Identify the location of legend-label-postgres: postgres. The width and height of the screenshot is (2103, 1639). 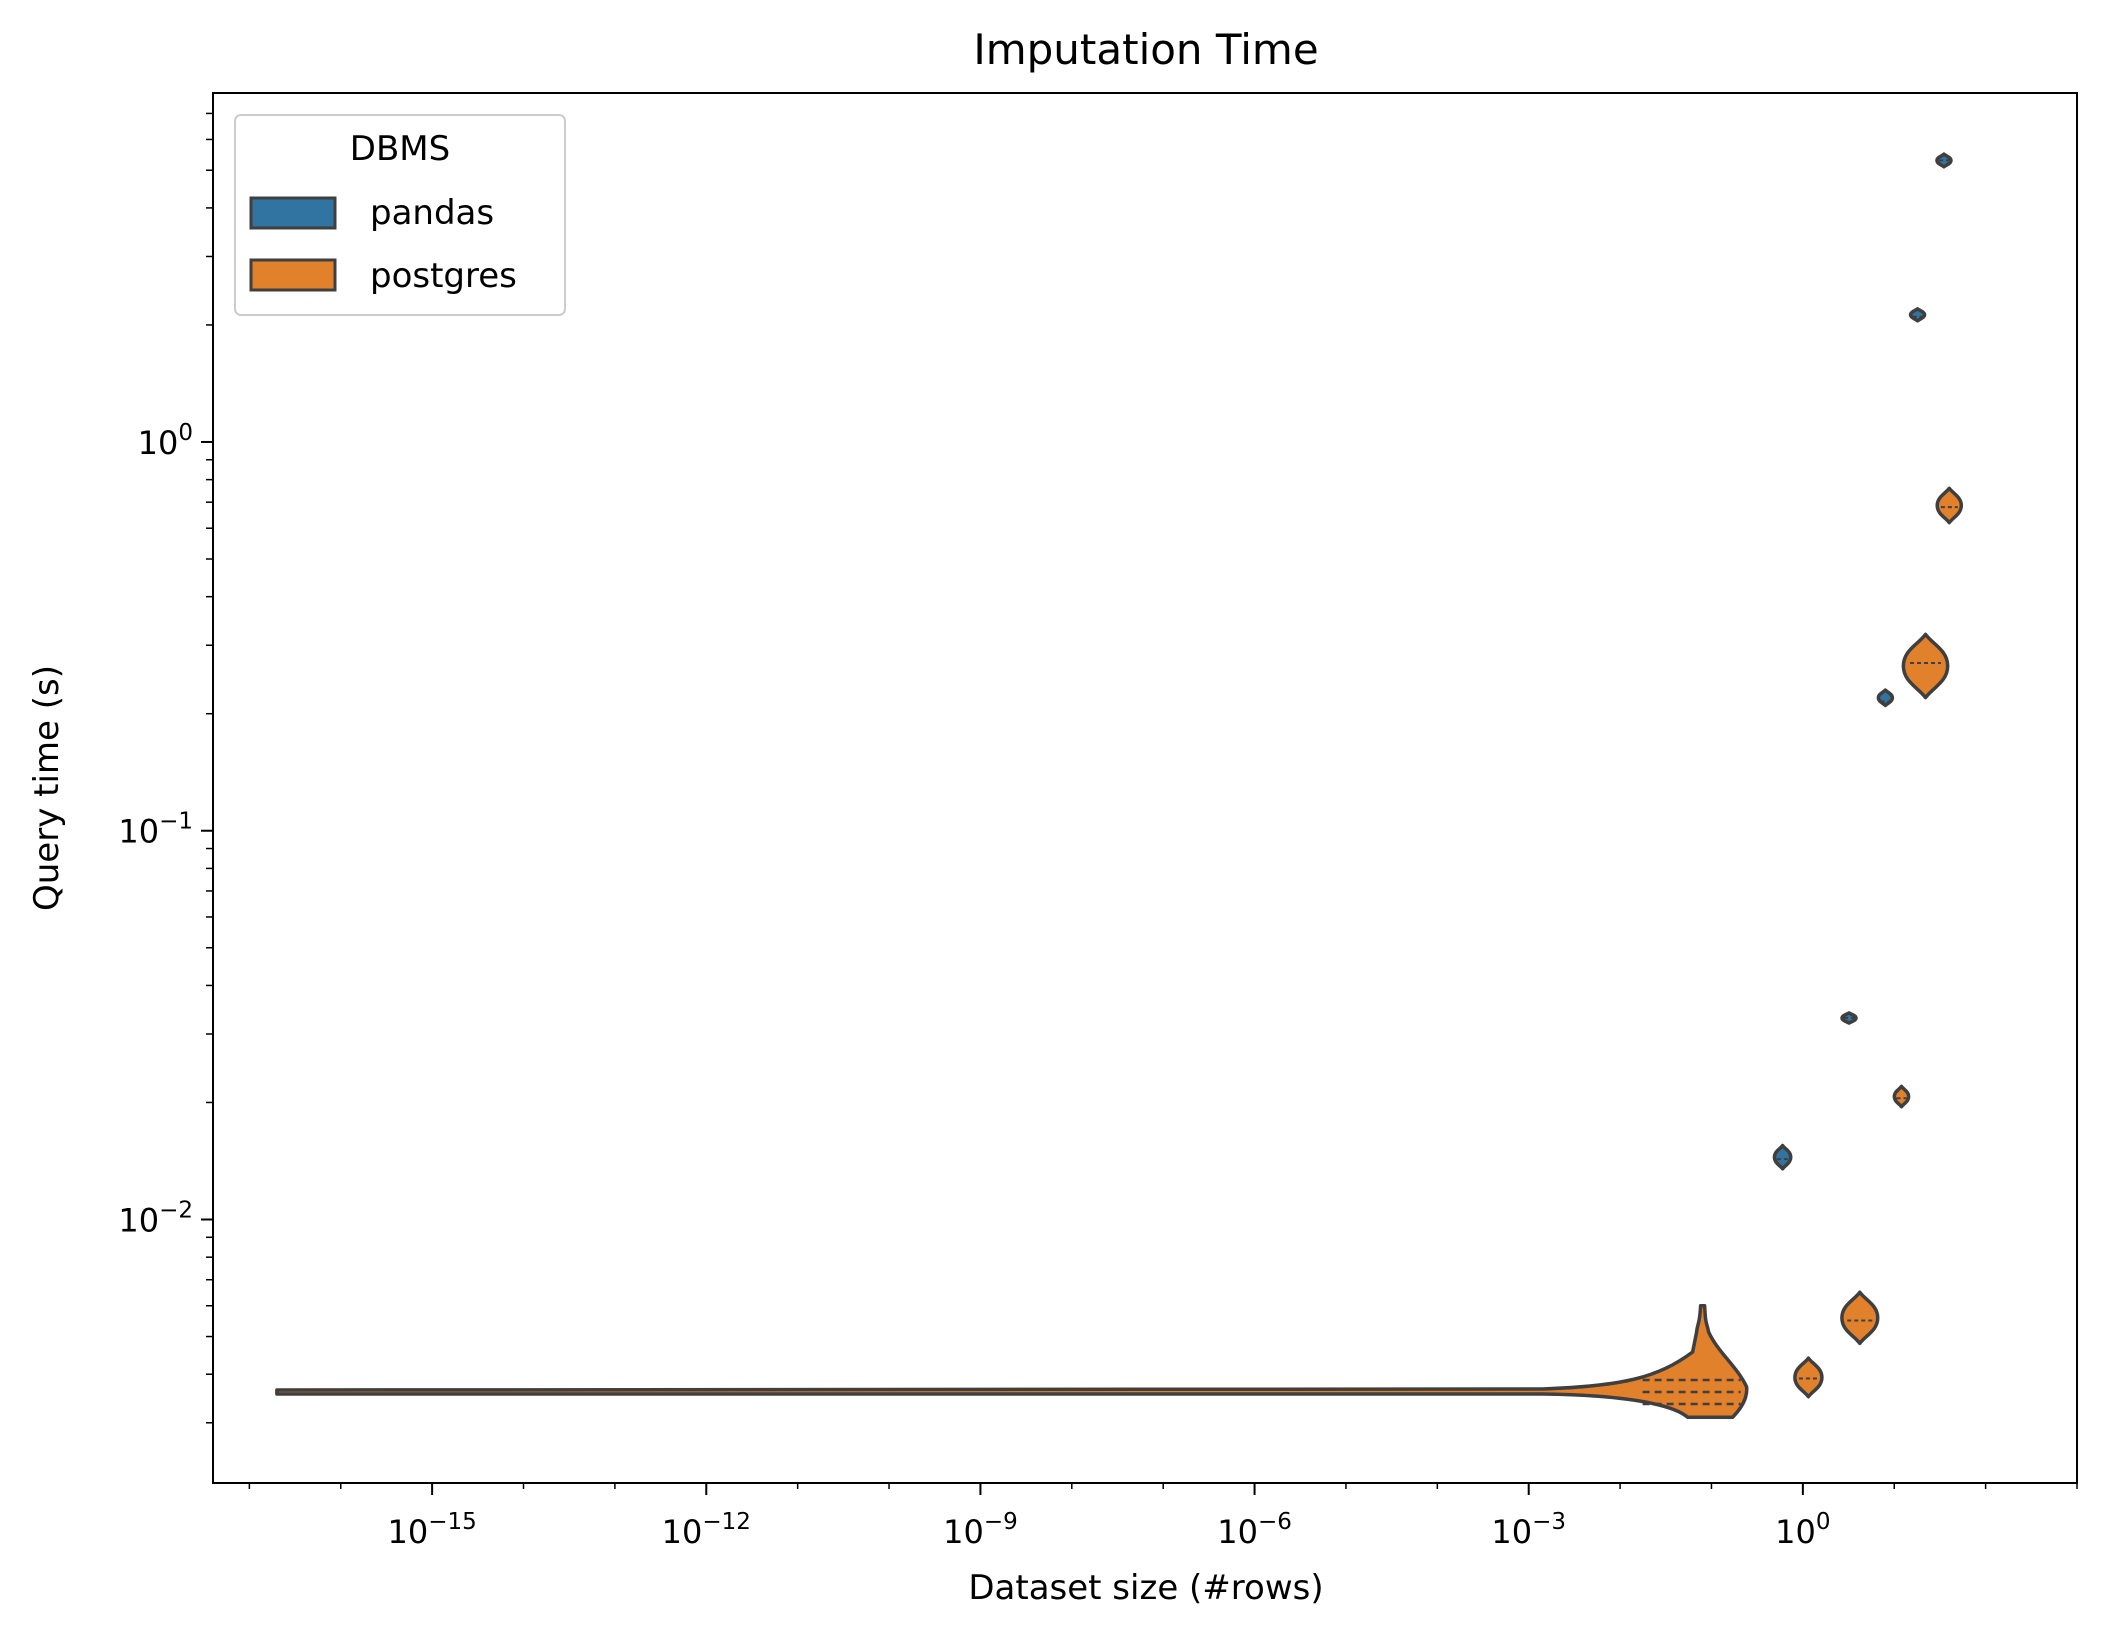
(443, 276).